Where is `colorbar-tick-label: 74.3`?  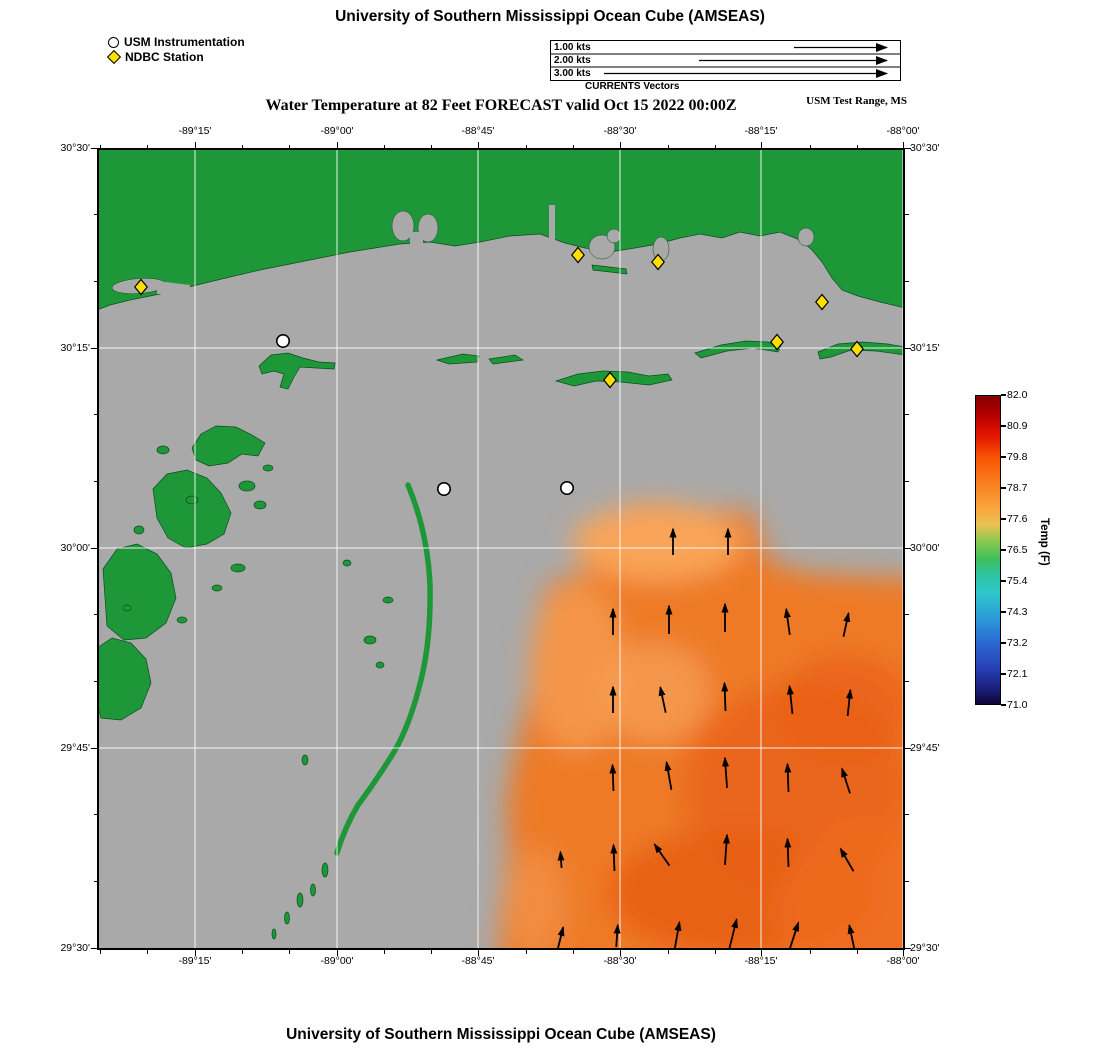 colorbar-tick-label: 74.3 is located at coordinates (1017, 611).